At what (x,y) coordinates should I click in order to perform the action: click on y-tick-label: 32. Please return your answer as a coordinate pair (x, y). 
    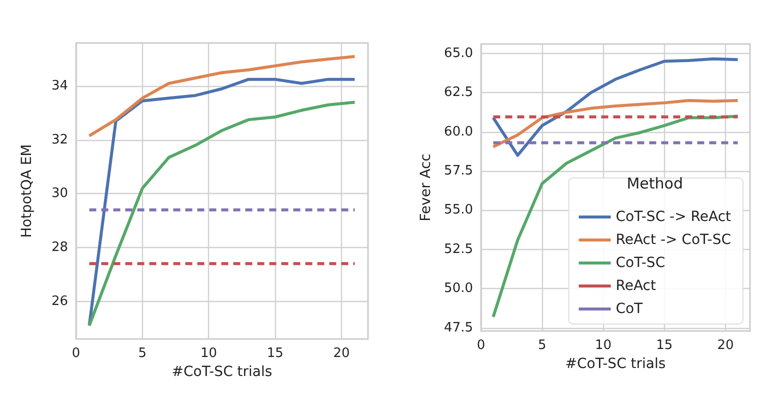
    Looking at the image, I should click on (59, 140).